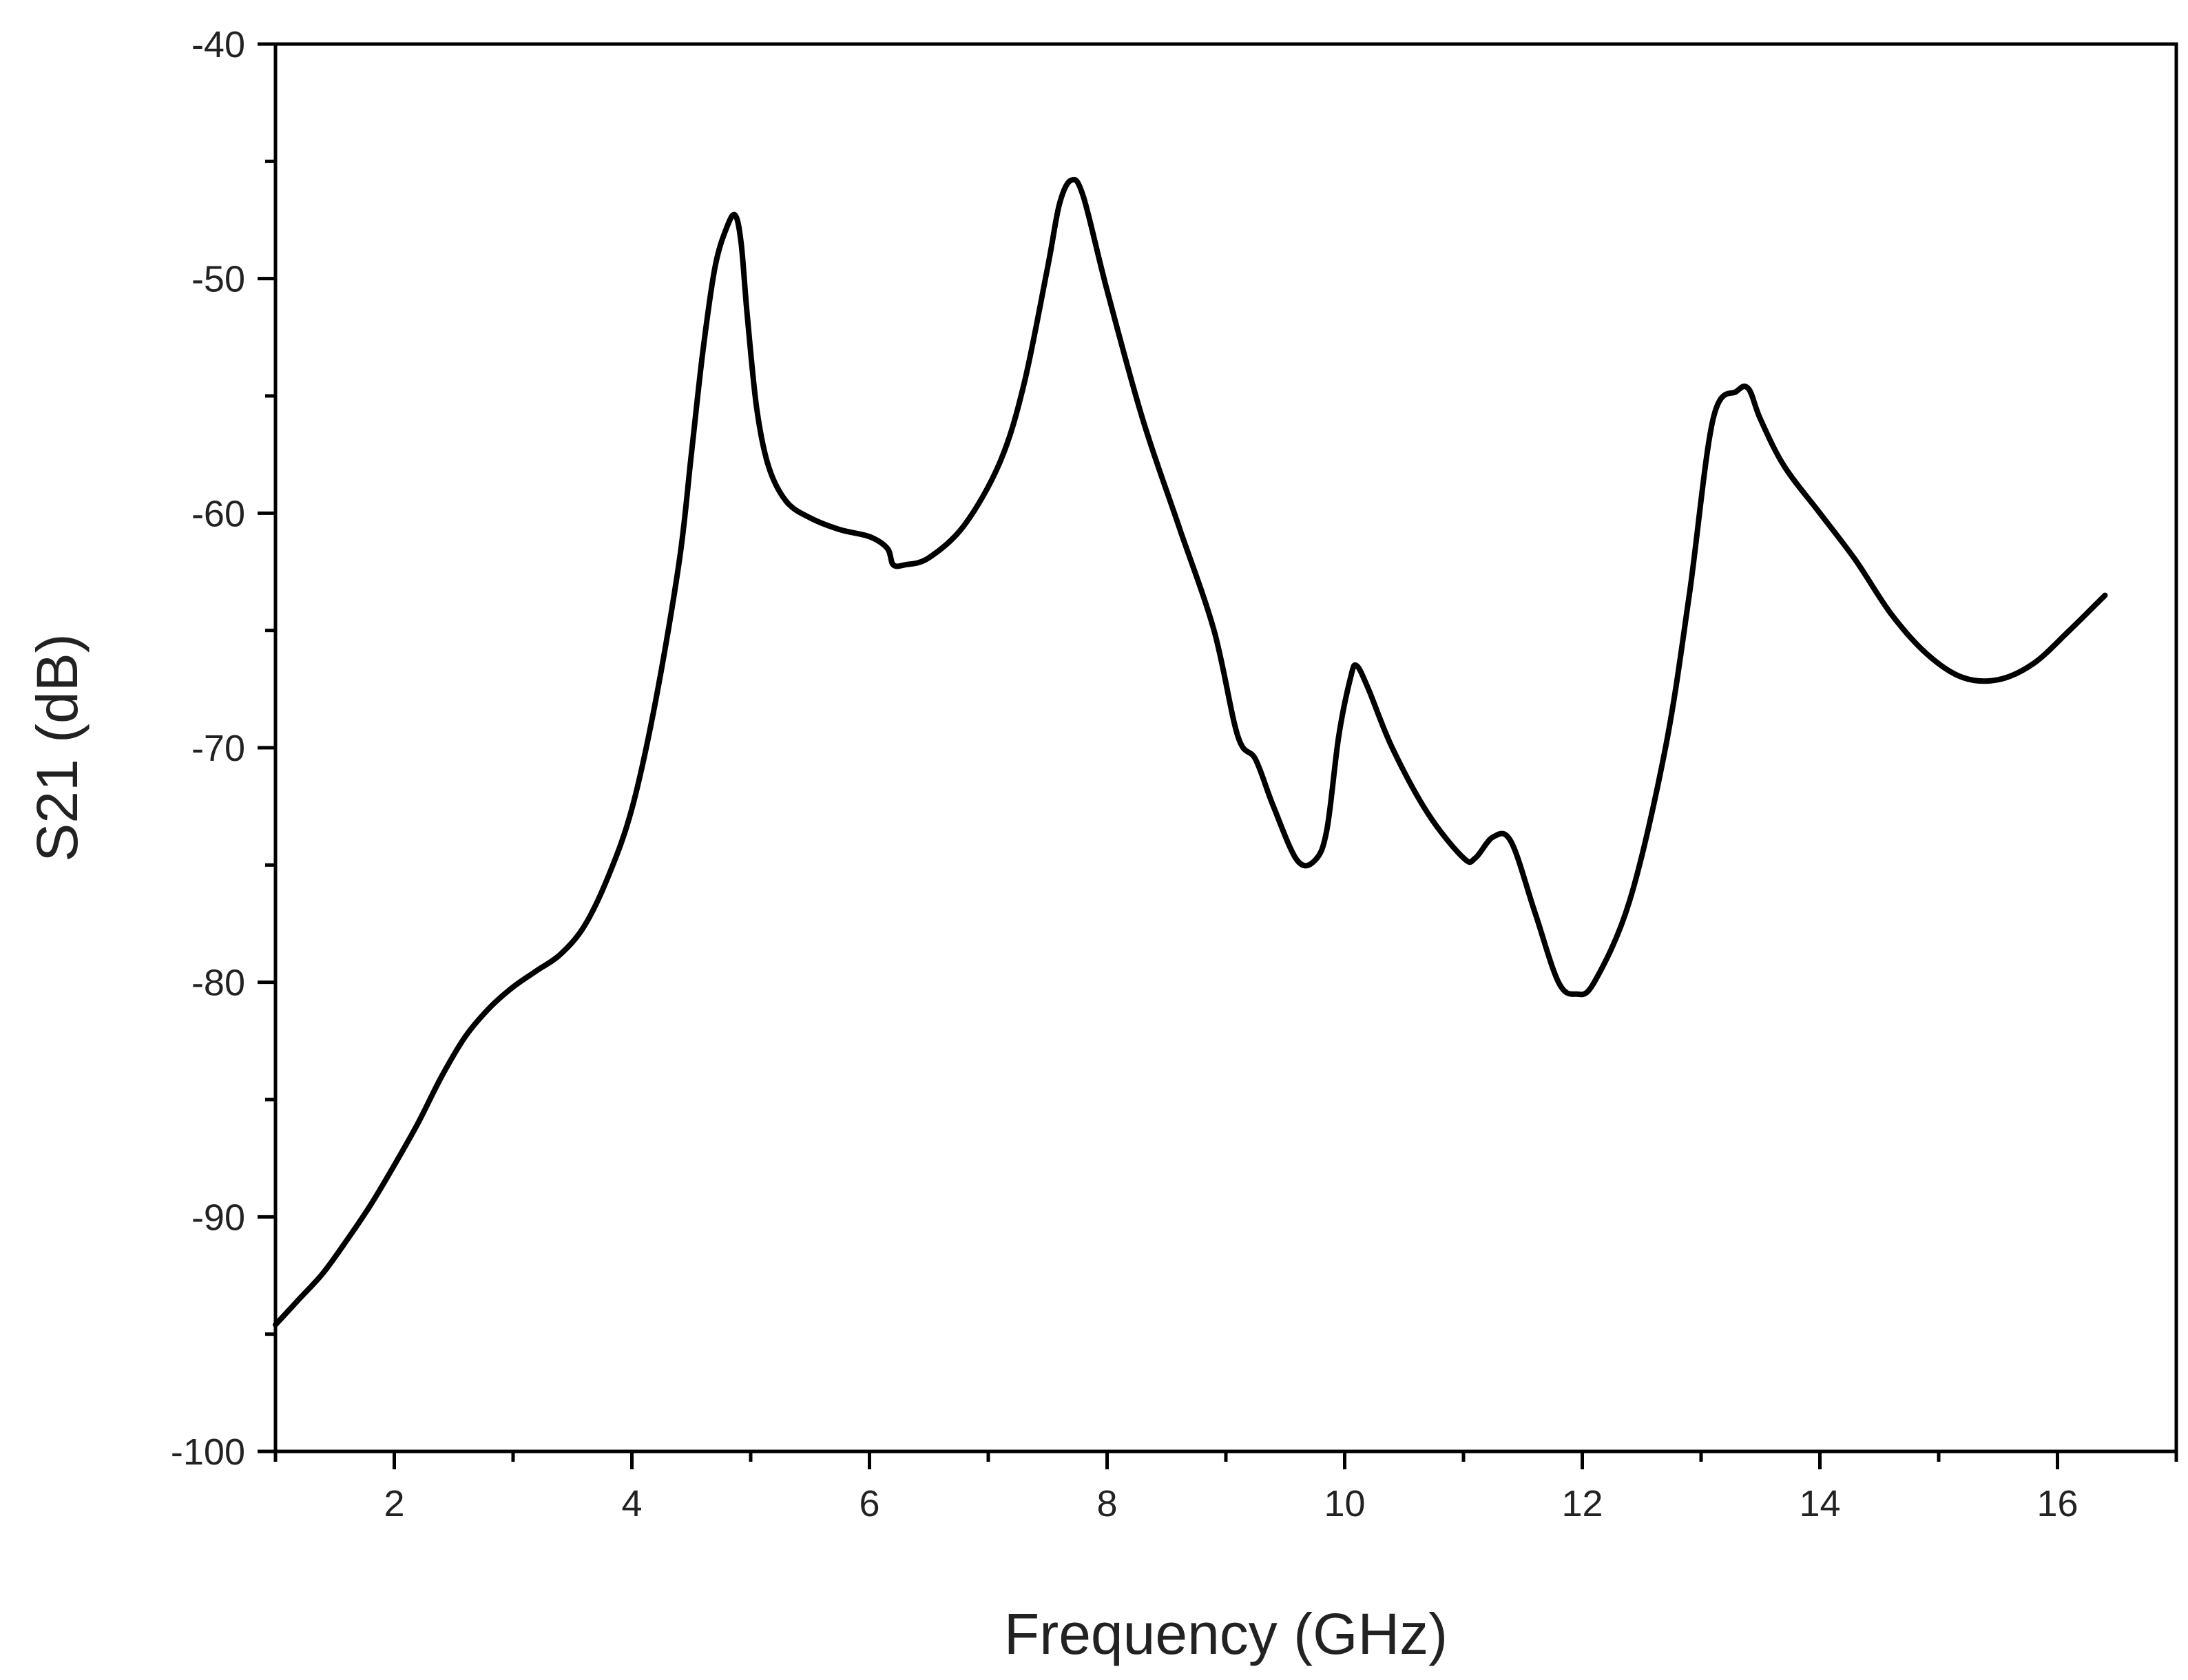 This screenshot has height=1680, width=2188. What do you see at coordinates (218, 983) in the screenshot?
I see `y-tick-label: -80` at bounding box center [218, 983].